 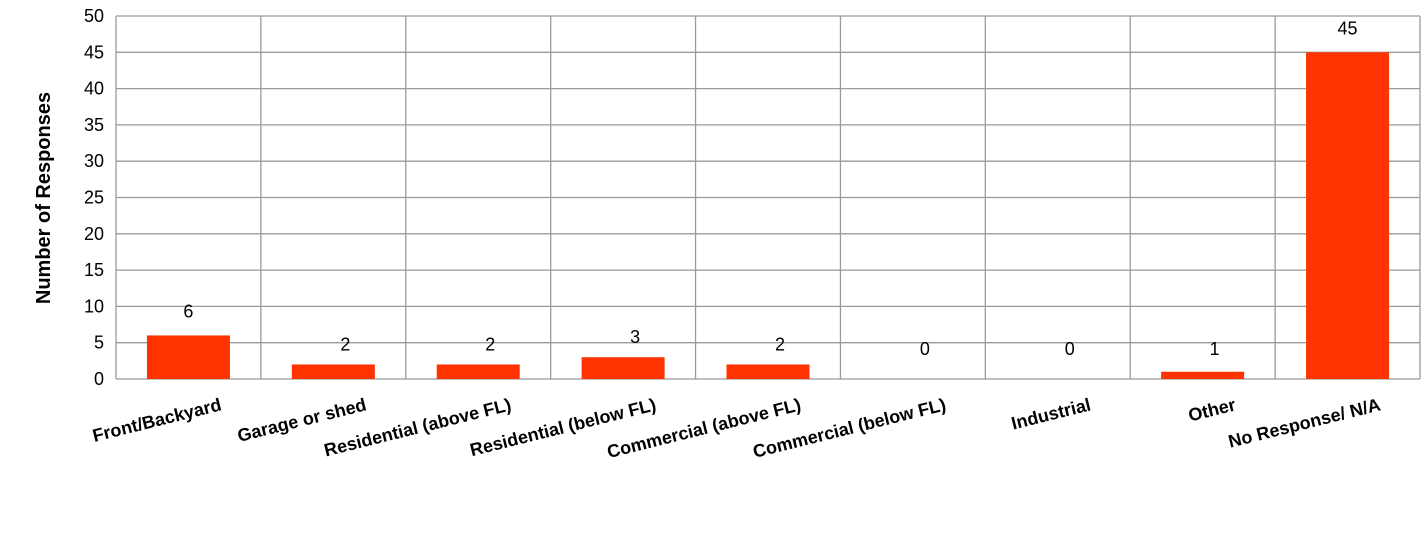 I want to click on y-axis-ticks: 0 5 10 15 20 25 30 35 40 45 50, so click(x=94, y=197).